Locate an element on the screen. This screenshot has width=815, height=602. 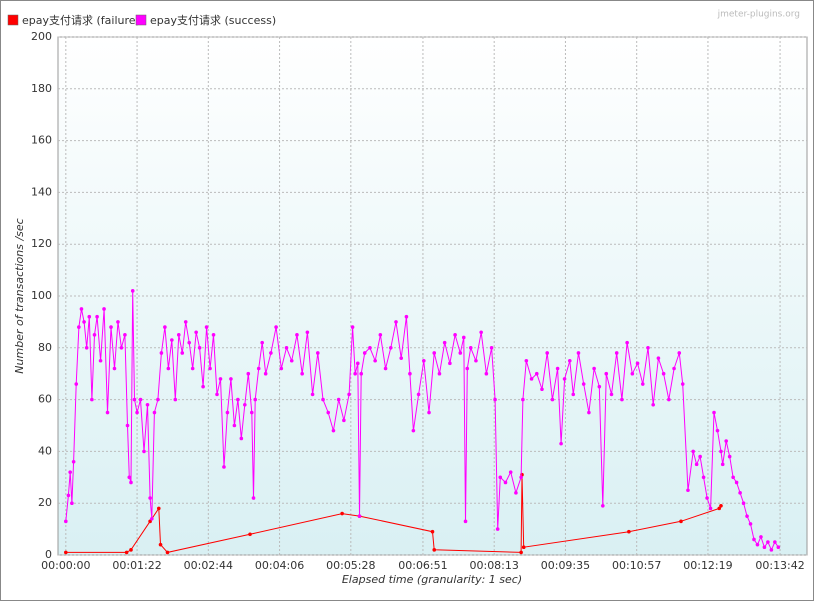
y-tick-label: 0 is located at coordinates (48, 554).